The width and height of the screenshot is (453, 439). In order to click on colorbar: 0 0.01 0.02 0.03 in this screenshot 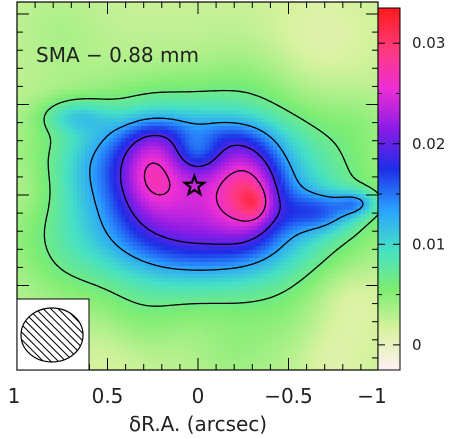, I will do `click(411, 189)`.